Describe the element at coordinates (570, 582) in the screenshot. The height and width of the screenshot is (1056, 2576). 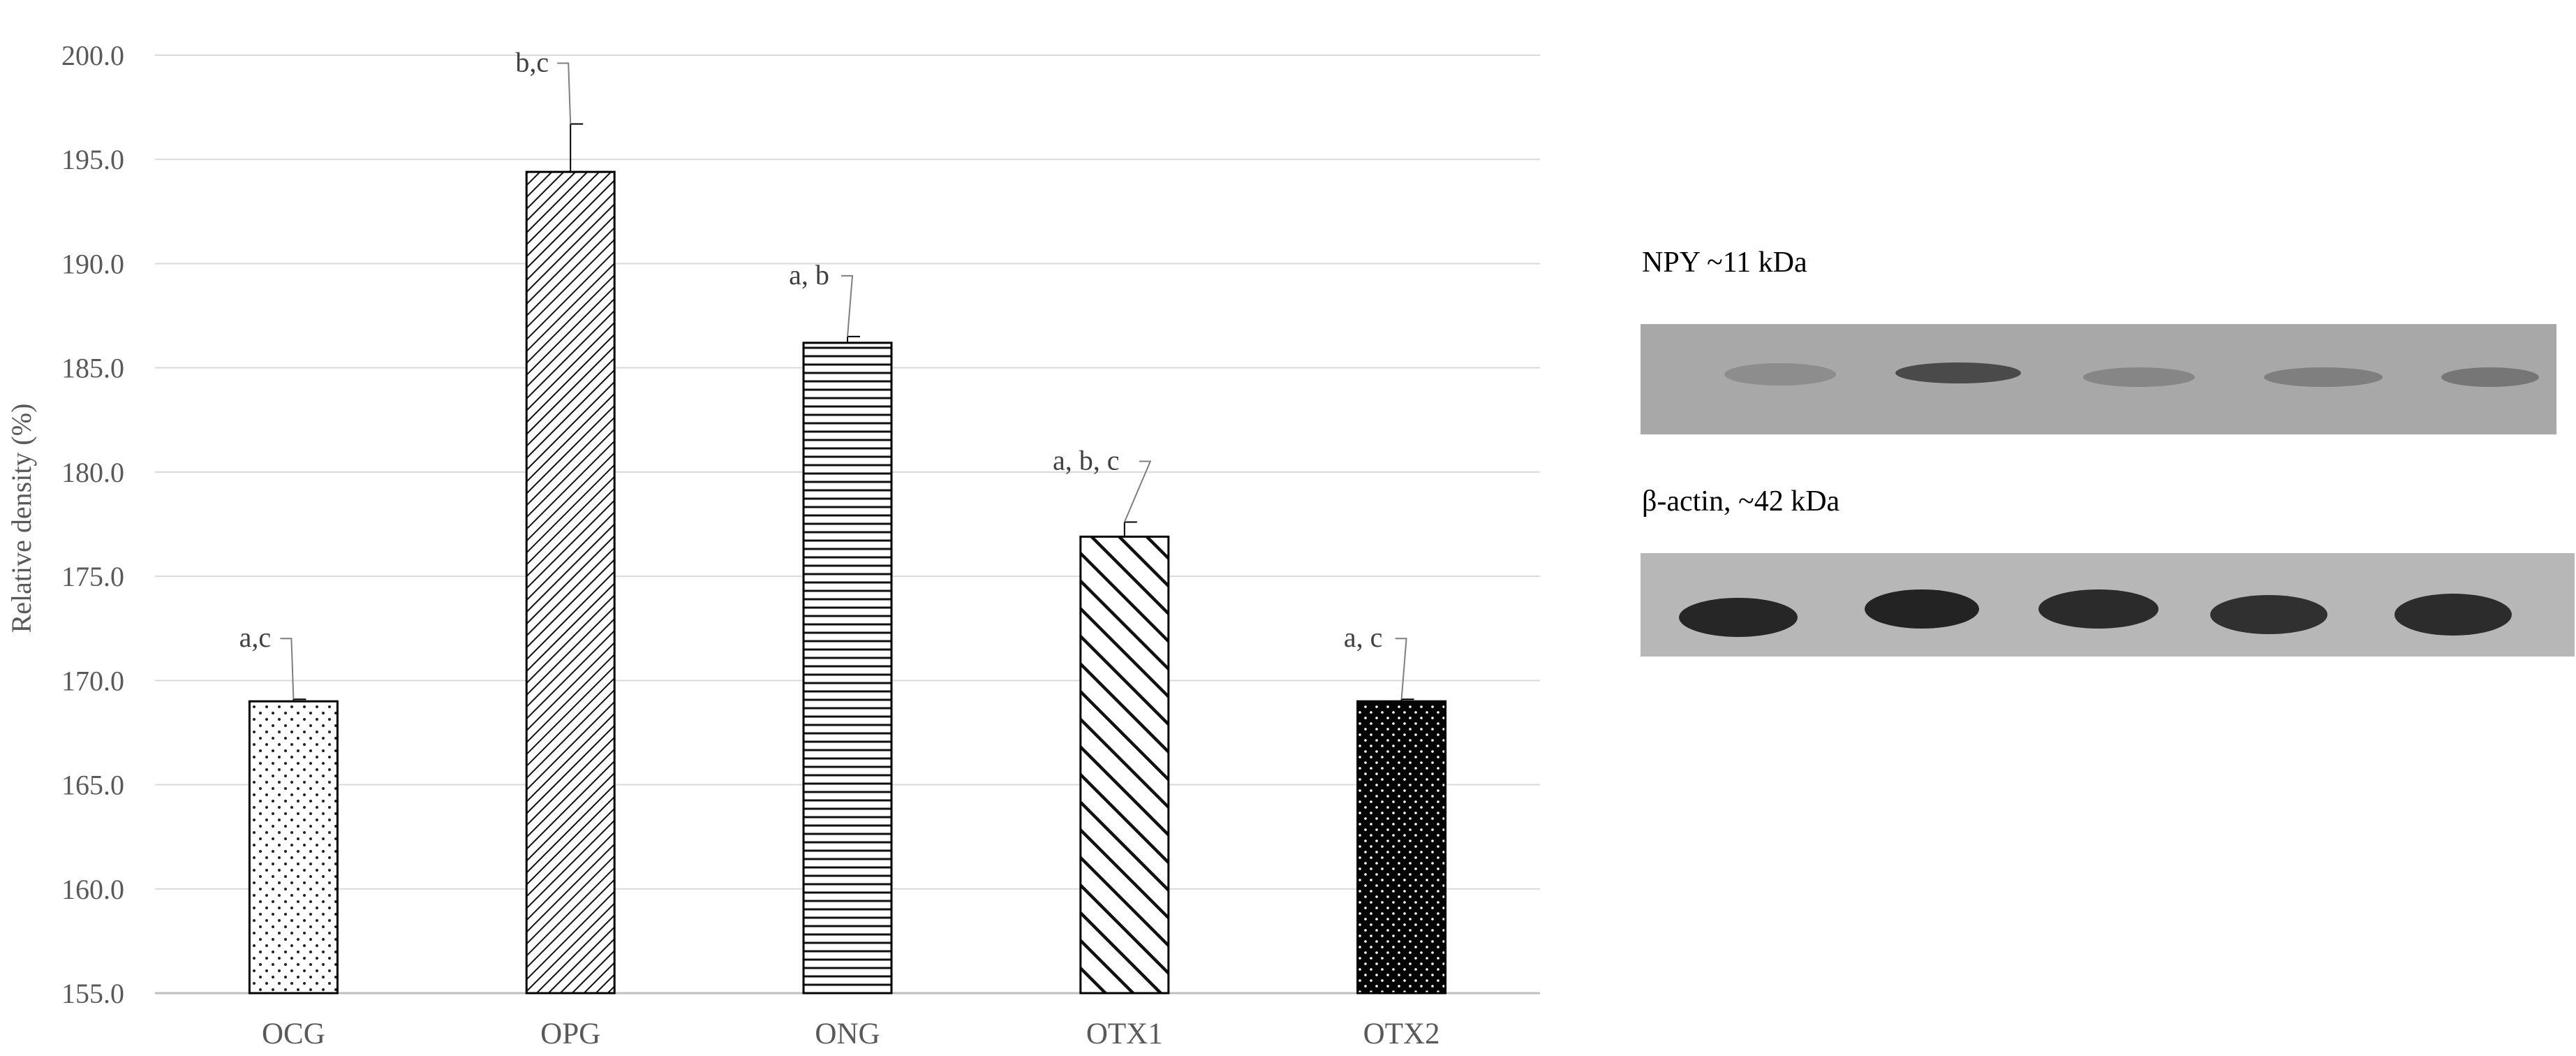
I see `bar-opg` at that location.